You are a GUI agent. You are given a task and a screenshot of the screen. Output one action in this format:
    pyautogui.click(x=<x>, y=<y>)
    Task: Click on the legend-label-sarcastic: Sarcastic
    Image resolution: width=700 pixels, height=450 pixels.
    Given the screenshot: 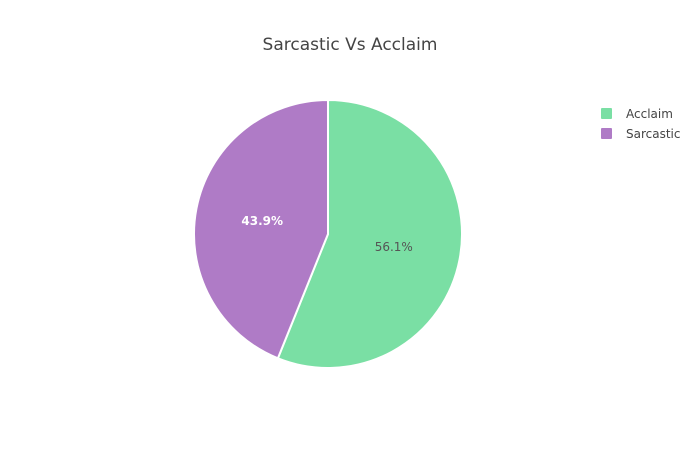 What is the action you would take?
    pyautogui.click(x=653, y=134)
    